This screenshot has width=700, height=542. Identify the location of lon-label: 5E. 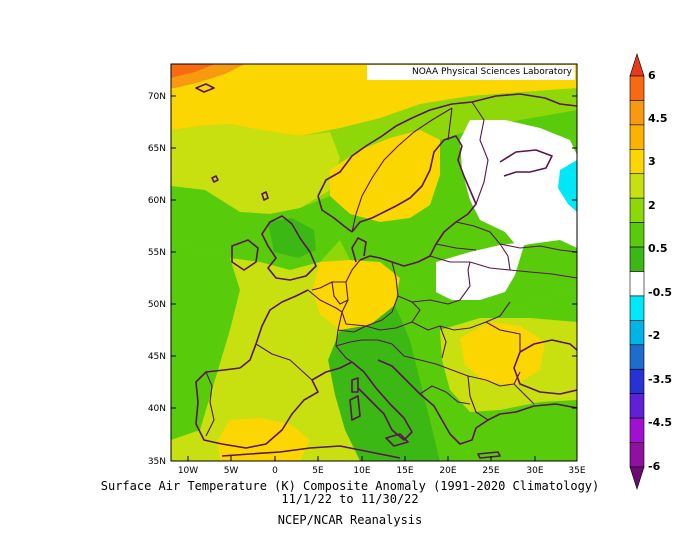
(318, 471).